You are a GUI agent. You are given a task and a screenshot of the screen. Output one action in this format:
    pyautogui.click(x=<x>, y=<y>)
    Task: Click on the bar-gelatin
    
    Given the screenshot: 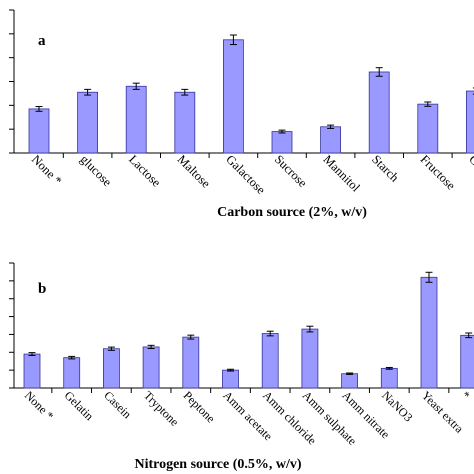 What is the action you would take?
    pyautogui.click(x=72, y=373)
    